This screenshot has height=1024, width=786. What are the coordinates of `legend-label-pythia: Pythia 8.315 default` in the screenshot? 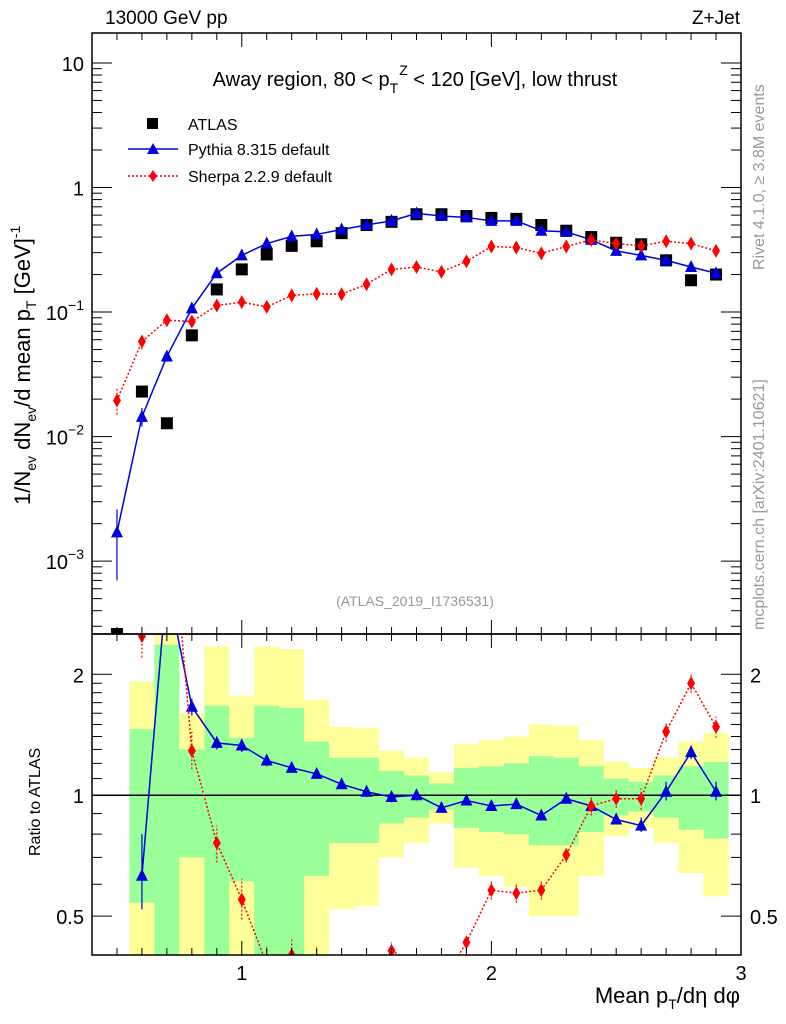 It's located at (259, 150).